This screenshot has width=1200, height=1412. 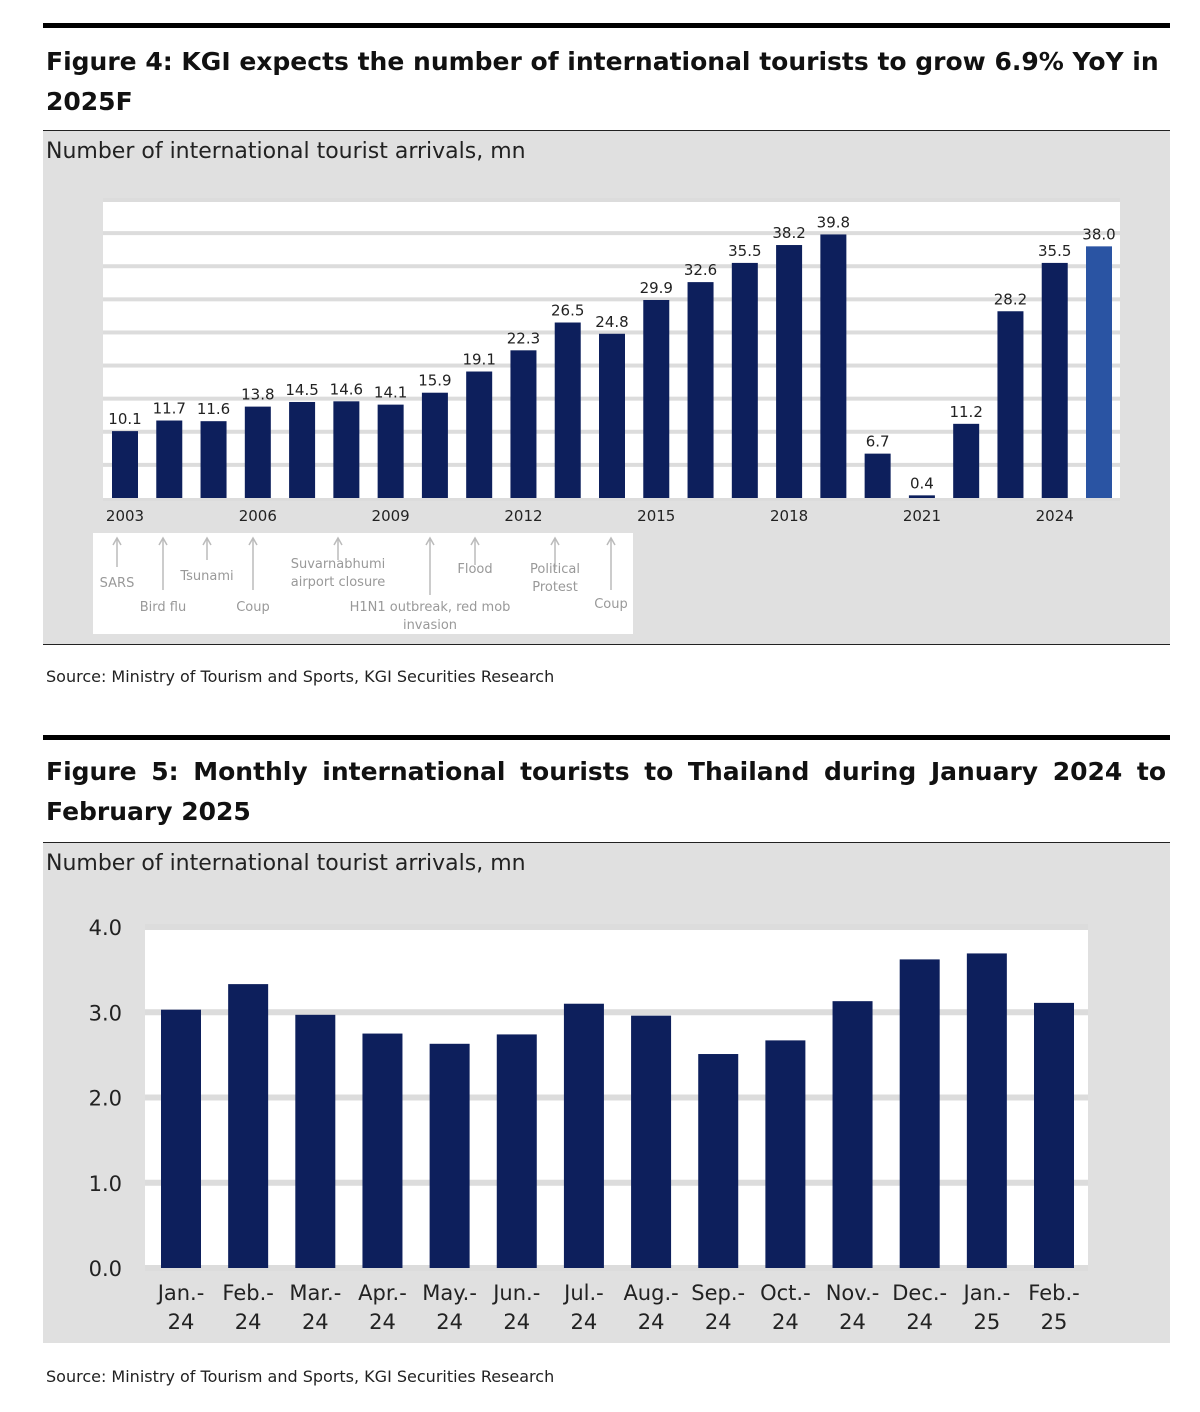 I want to click on fig5-y-tick-label: 3.0, so click(x=105, y=1013).